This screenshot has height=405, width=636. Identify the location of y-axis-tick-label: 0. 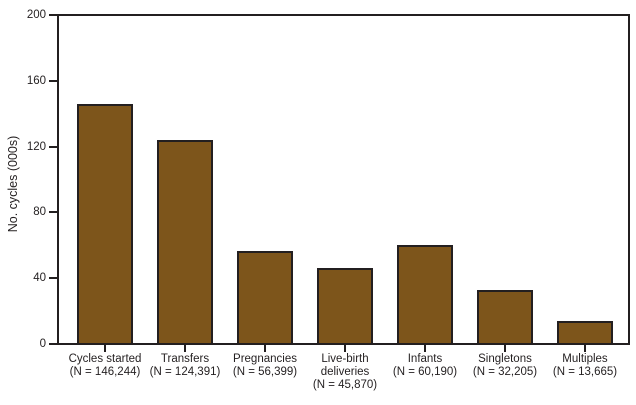
(42, 344).